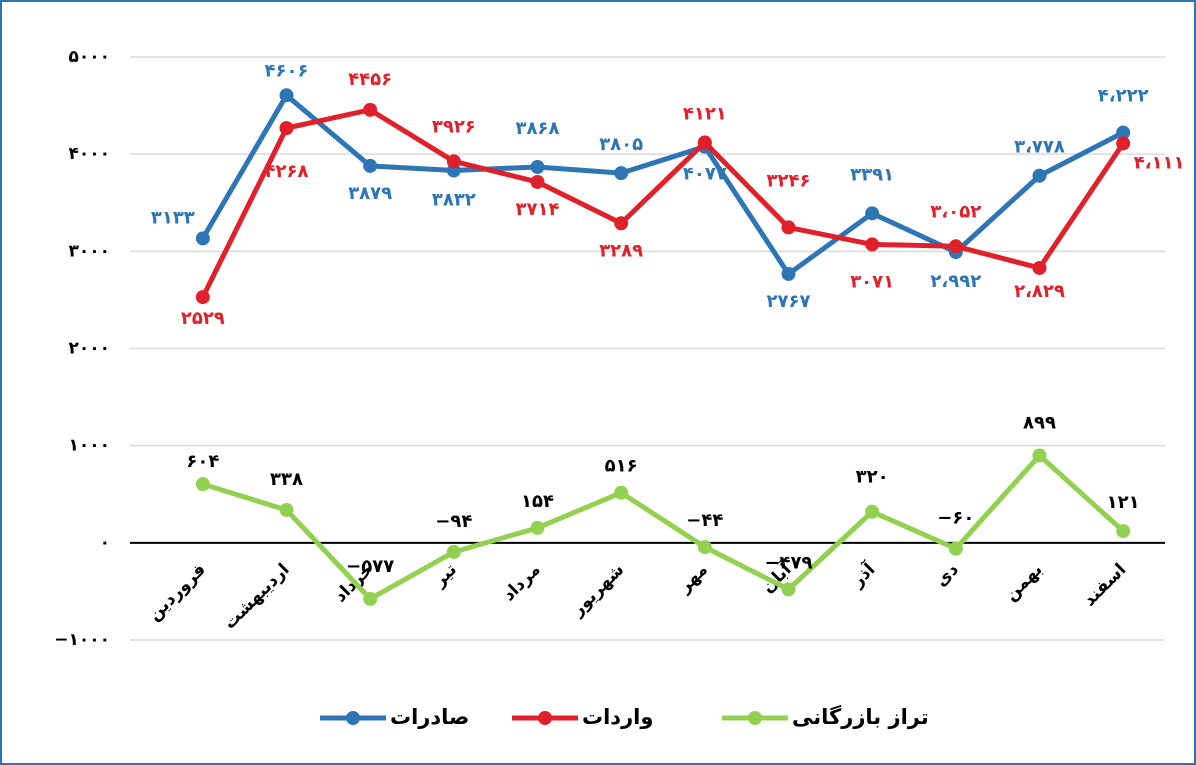  What do you see at coordinates (429, 717) in the screenshot?
I see `legend-label: صادرات` at bounding box center [429, 717].